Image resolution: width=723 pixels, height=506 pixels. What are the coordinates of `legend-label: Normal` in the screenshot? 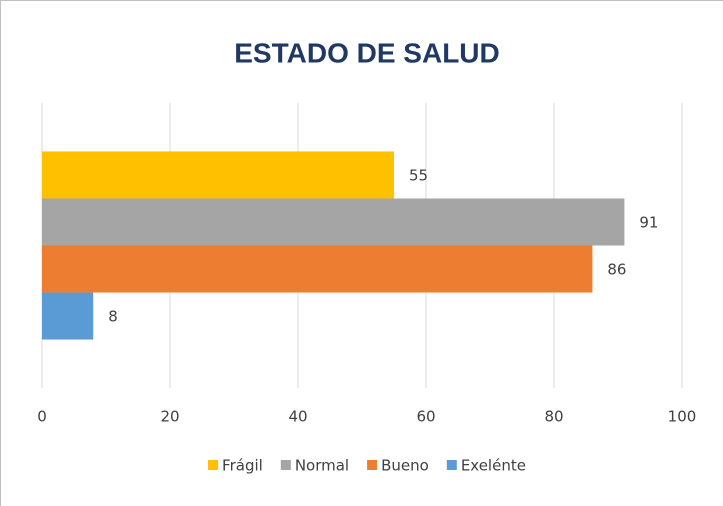 It's located at (322, 466).